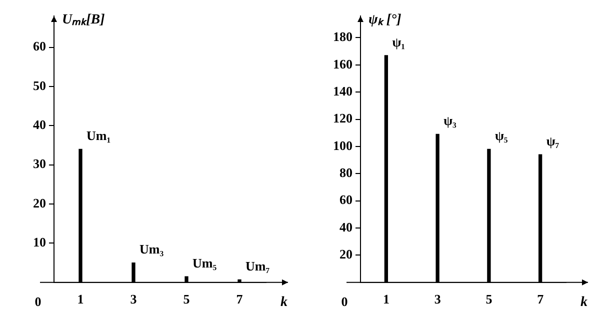 The height and width of the screenshot is (322, 609). I want to click on y-tick-label: 10, so click(39, 242).